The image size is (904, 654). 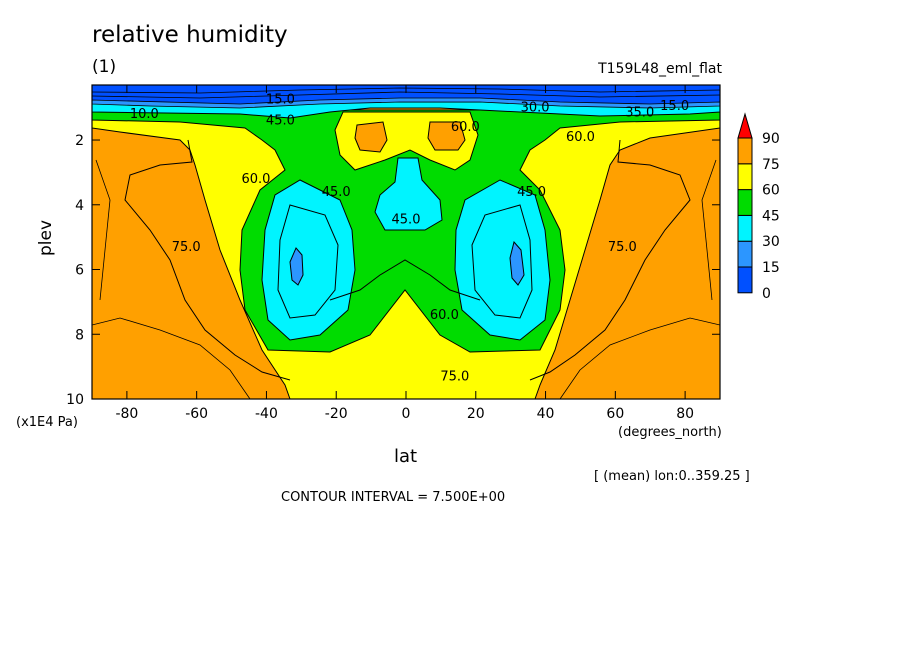 I want to click on x-tick-label: 60, so click(x=615, y=414).